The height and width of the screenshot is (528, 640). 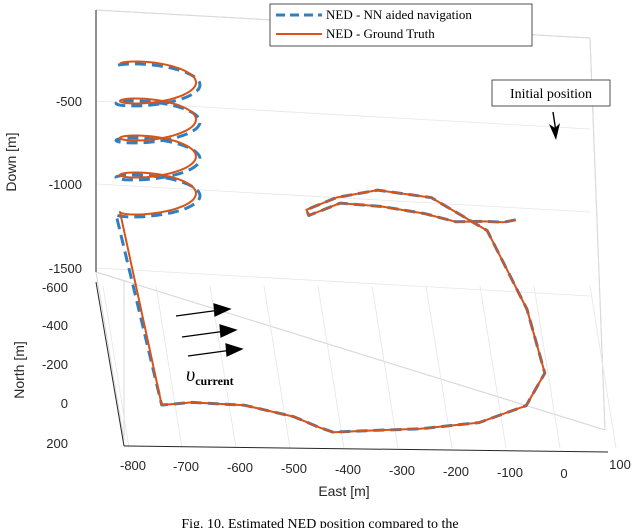 What do you see at coordinates (348, 469) in the screenshot?
I see `x-tick-label: -400` at bounding box center [348, 469].